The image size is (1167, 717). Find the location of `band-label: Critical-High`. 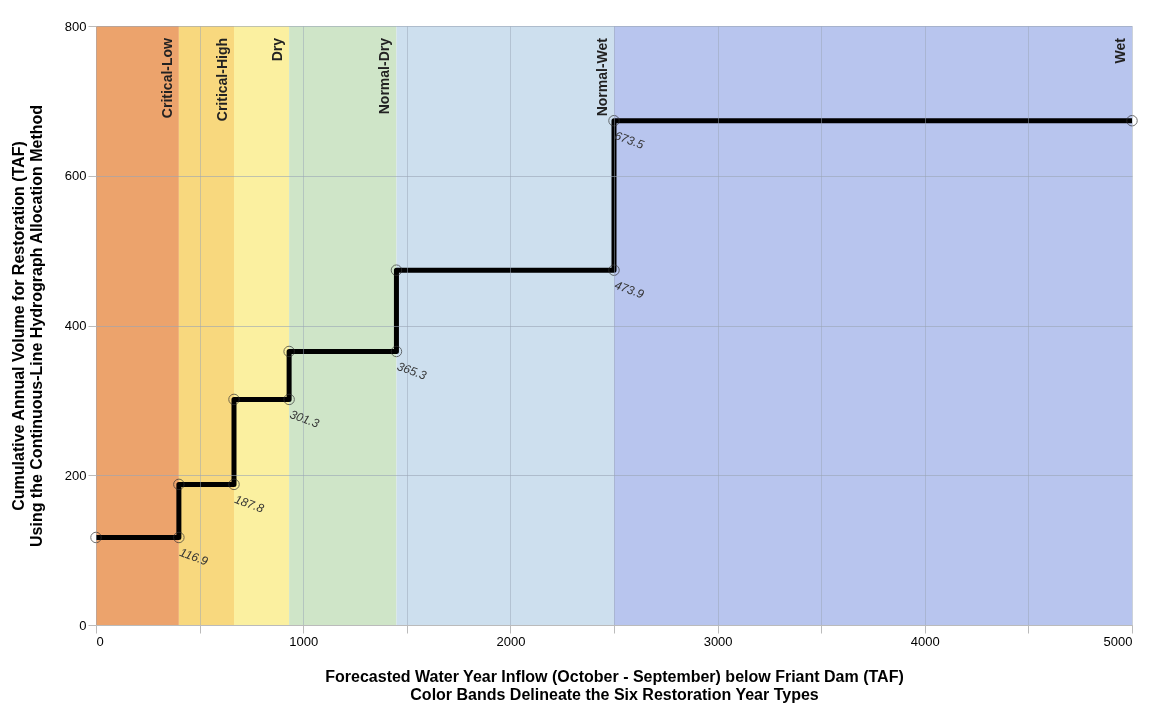

band-label: Critical-High is located at coordinates (222, 80).